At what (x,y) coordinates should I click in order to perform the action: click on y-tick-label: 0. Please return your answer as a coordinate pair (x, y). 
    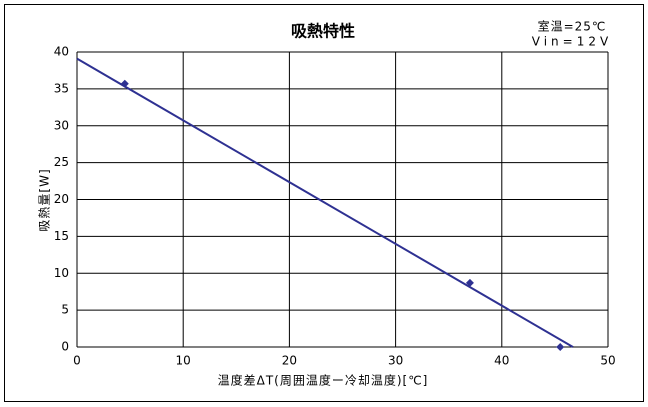
    Looking at the image, I should click on (65, 347).